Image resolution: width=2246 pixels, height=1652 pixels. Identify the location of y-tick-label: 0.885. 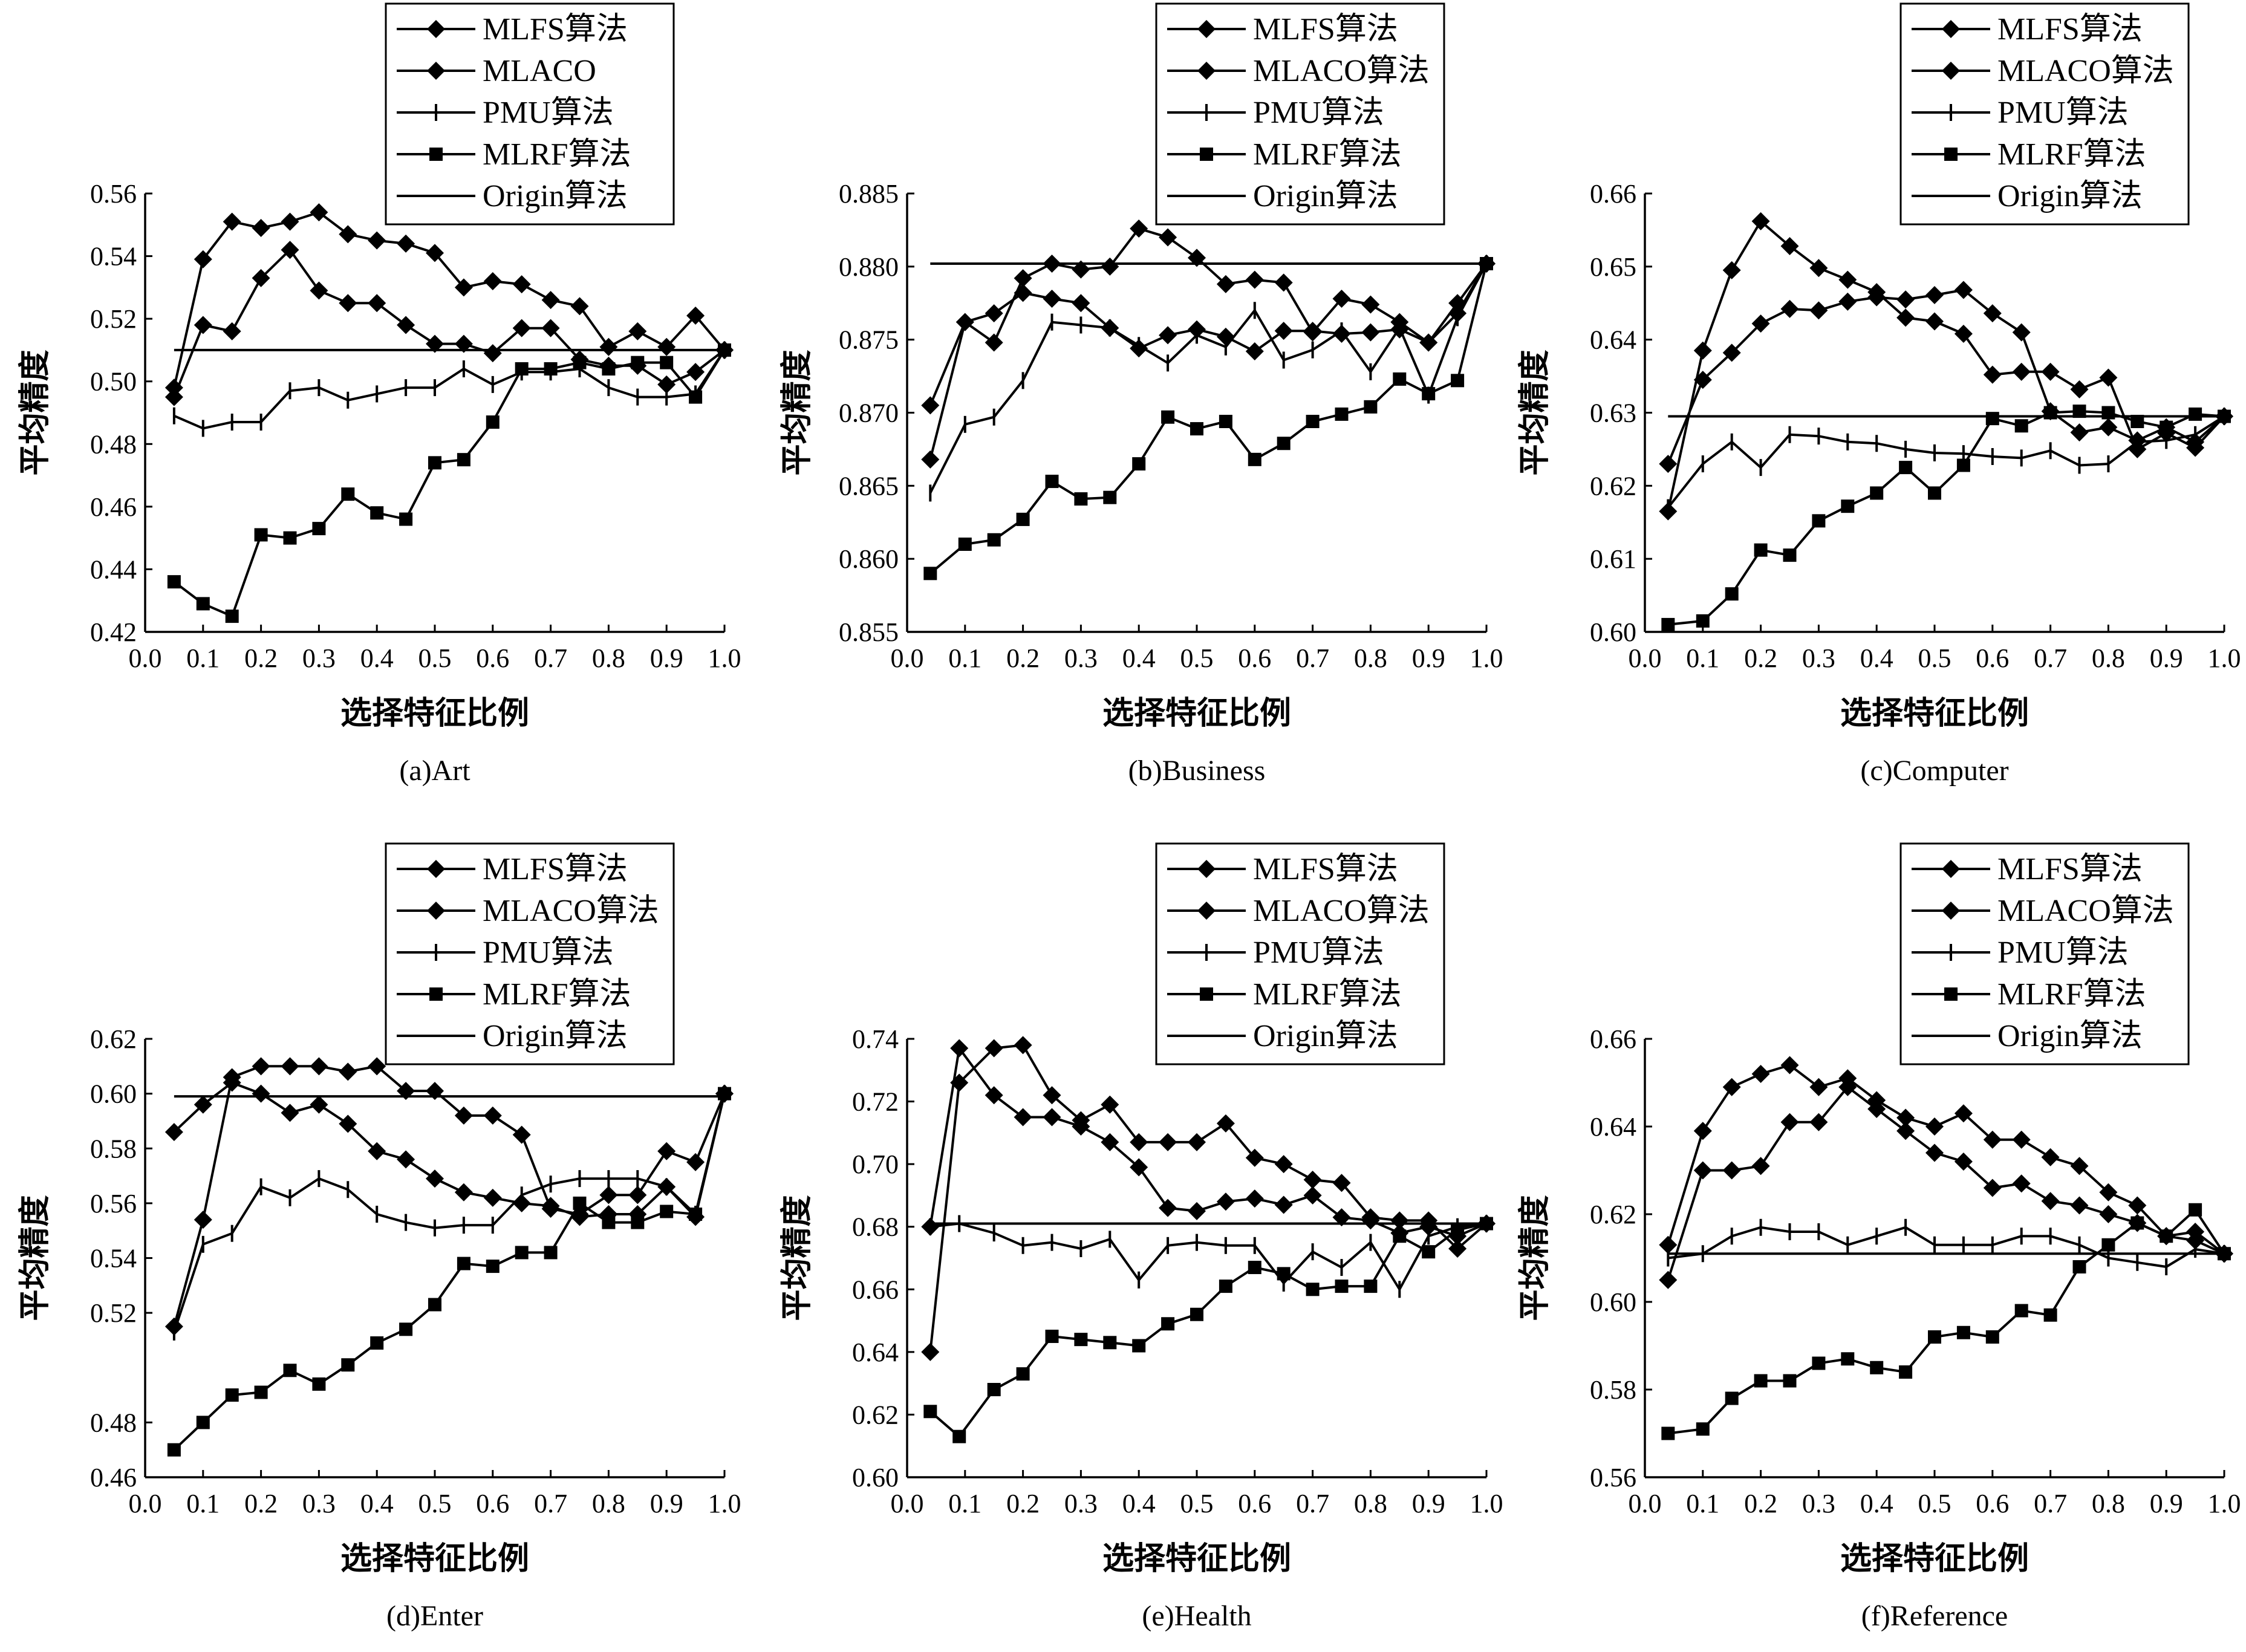
(869, 194).